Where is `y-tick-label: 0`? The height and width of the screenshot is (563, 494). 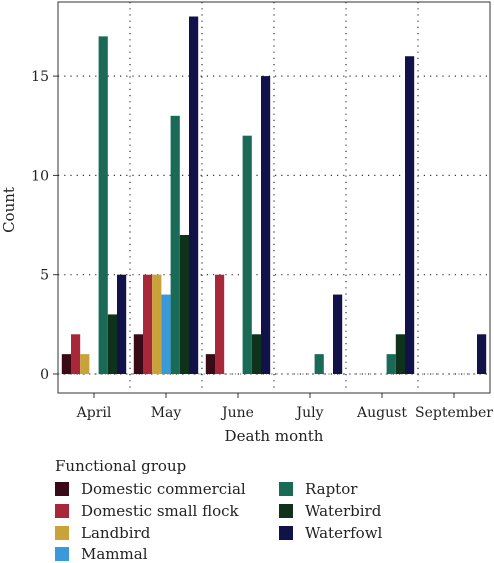
y-tick-label: 0 is located at coordinates (44, 375).